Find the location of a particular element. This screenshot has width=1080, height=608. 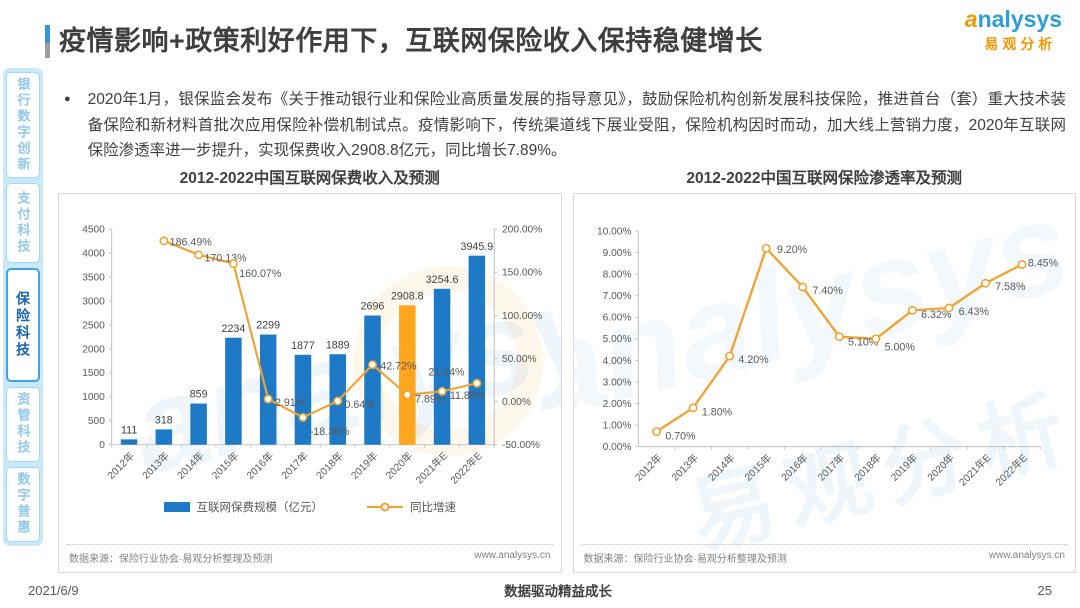

y-tick-label: 6.00% is located at coordinates (616, 318).